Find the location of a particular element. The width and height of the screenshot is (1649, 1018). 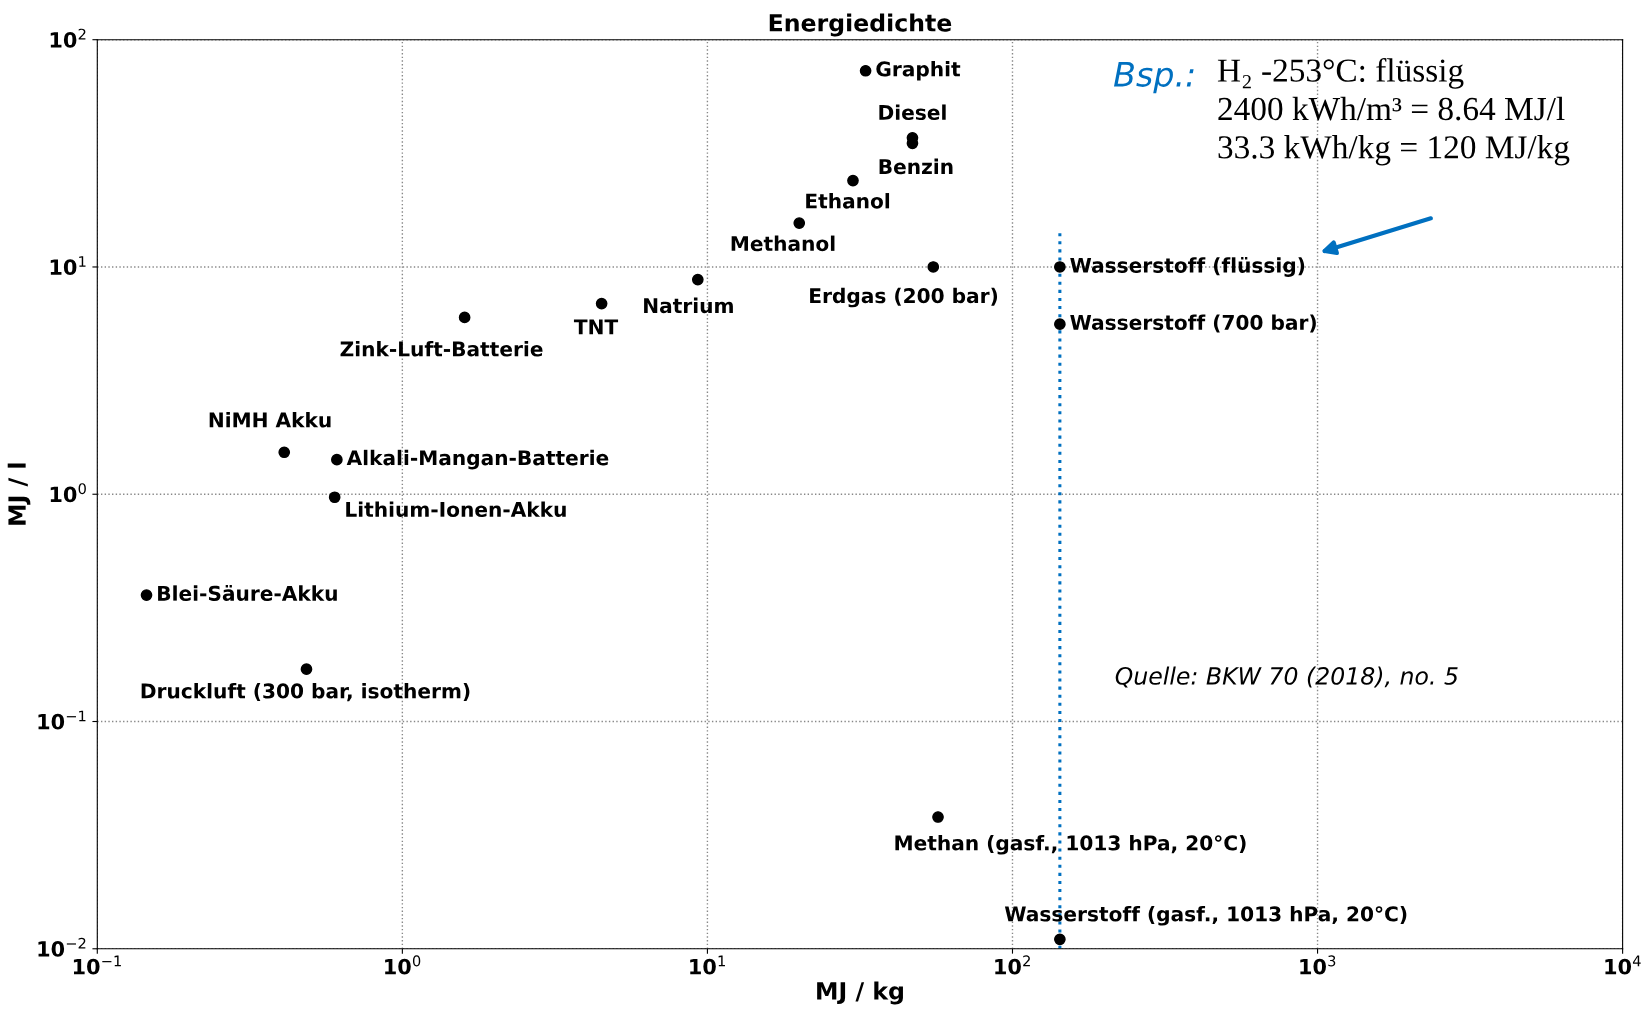

annotation: Wasserstoff (flüssig) is located at coordinates (1187, 267).